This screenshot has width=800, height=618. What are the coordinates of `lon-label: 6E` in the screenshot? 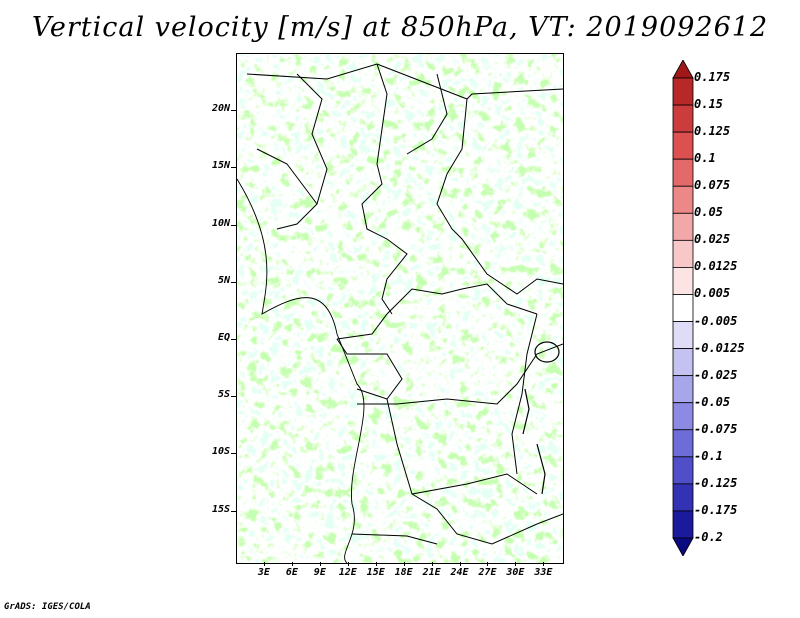 It's located at (291, 572).